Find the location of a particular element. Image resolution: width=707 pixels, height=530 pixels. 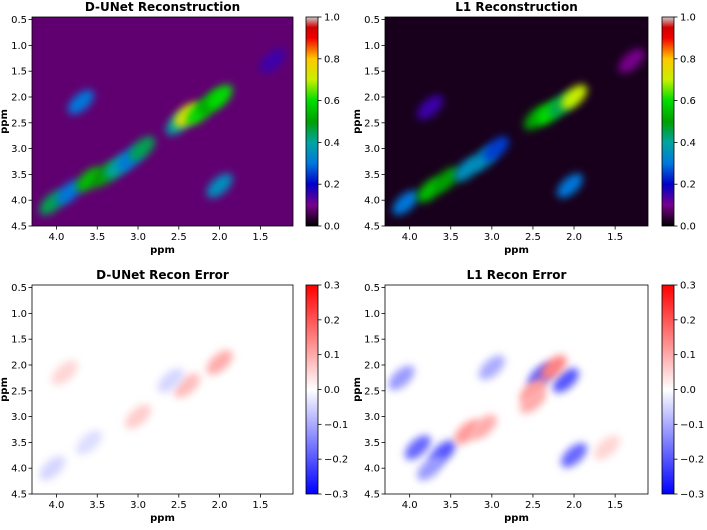

colorbar-tick-label: 0.8 is located at coordinates (688, 59).